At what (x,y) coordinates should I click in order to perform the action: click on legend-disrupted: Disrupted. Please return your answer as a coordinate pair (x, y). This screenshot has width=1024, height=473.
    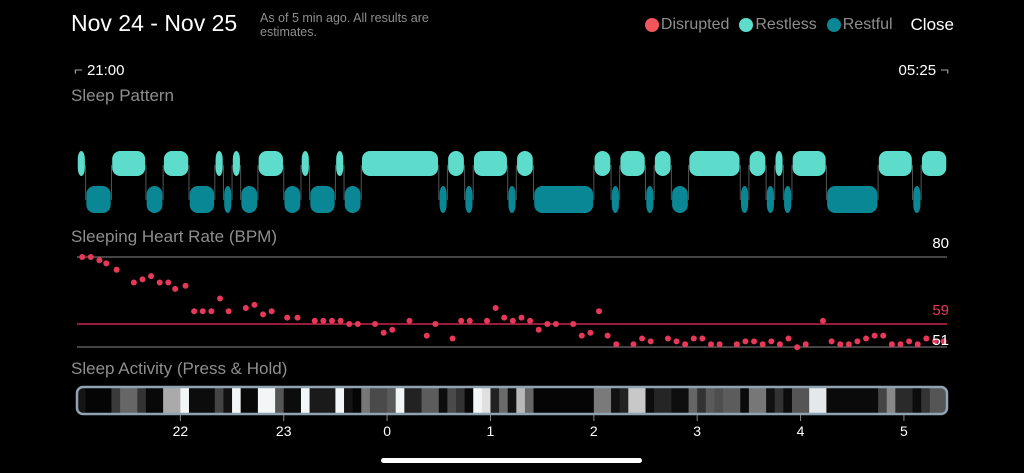
    Looking at the image, I should click on (687, 25).